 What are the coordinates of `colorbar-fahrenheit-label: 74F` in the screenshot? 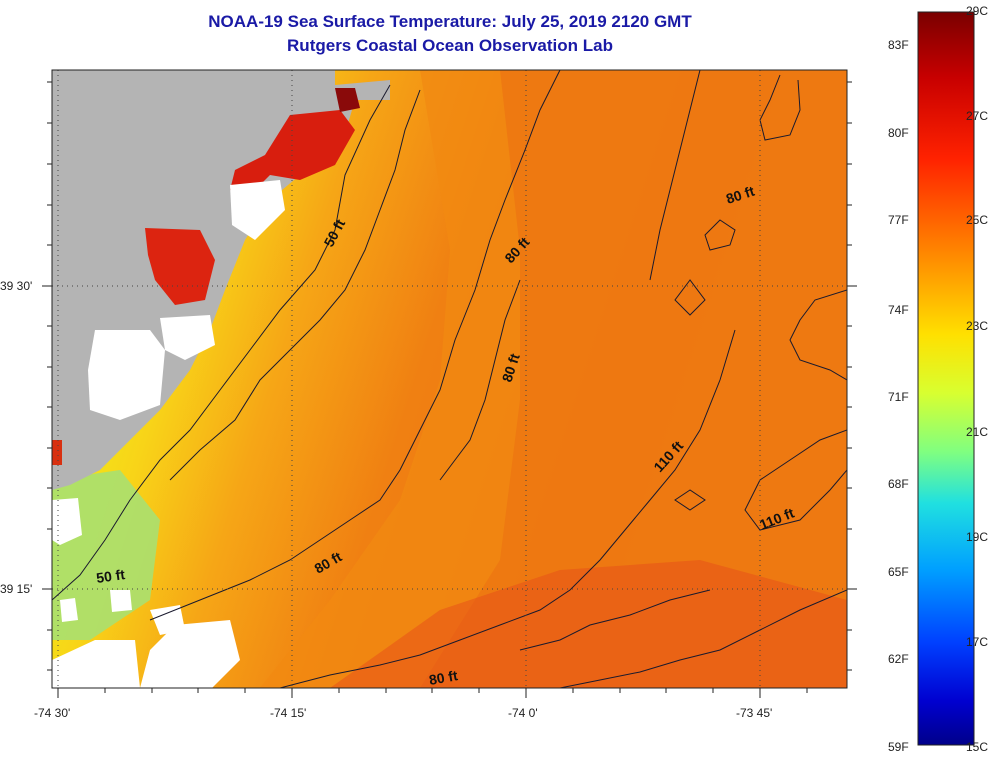 It's located at (898, 310).